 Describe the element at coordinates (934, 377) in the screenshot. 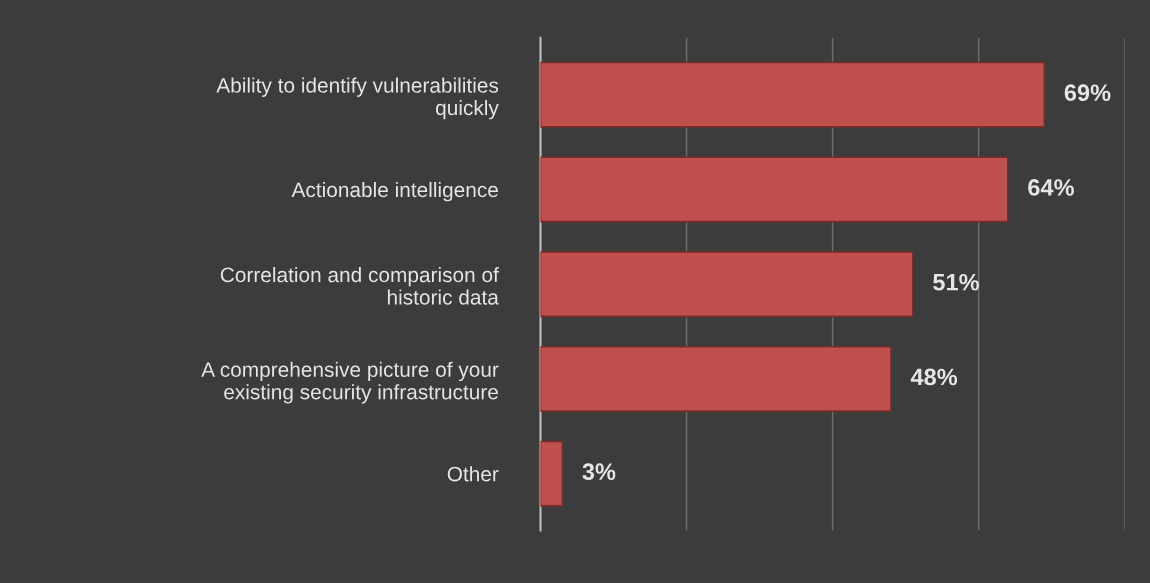

I see `data-label: 48%` at that location.